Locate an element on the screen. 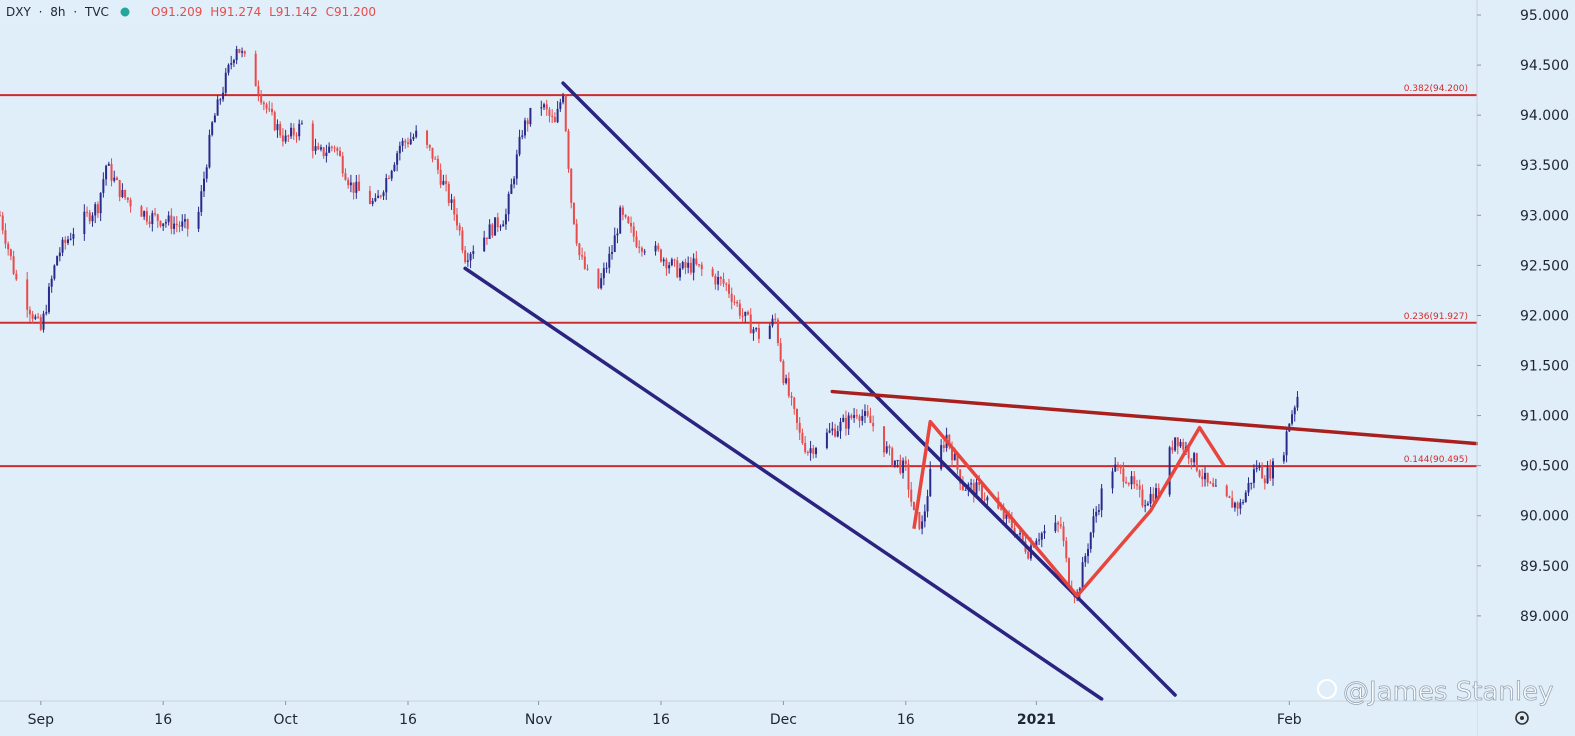  settings-button is located at coordinates (1522, 718).